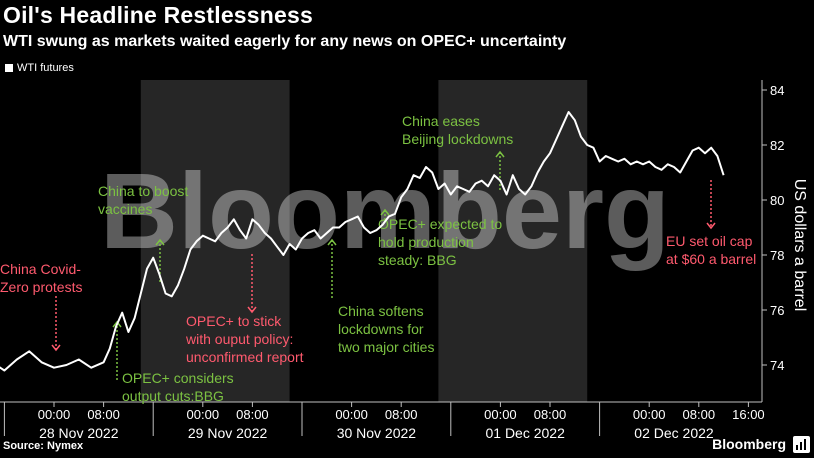 The image size is (814, 458). What do you see at coordinates (79, 433) in the screenshot?
I see `date-label: 28 Nov 2022` at bounding box center [79, 433].